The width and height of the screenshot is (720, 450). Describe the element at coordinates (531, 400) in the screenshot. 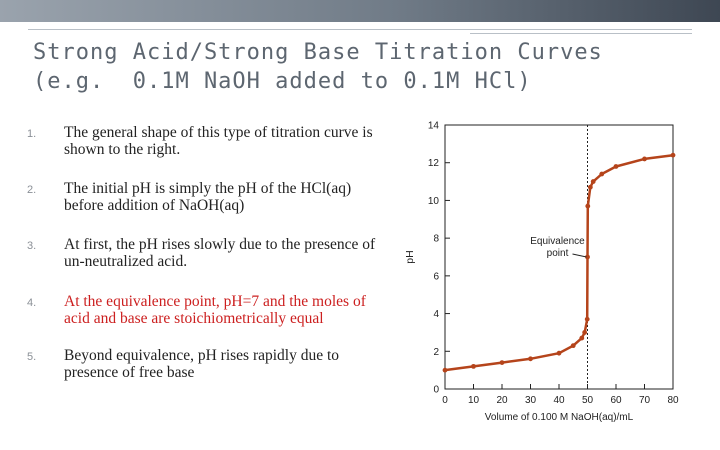

I see `x-tick-label: 30` at that location.